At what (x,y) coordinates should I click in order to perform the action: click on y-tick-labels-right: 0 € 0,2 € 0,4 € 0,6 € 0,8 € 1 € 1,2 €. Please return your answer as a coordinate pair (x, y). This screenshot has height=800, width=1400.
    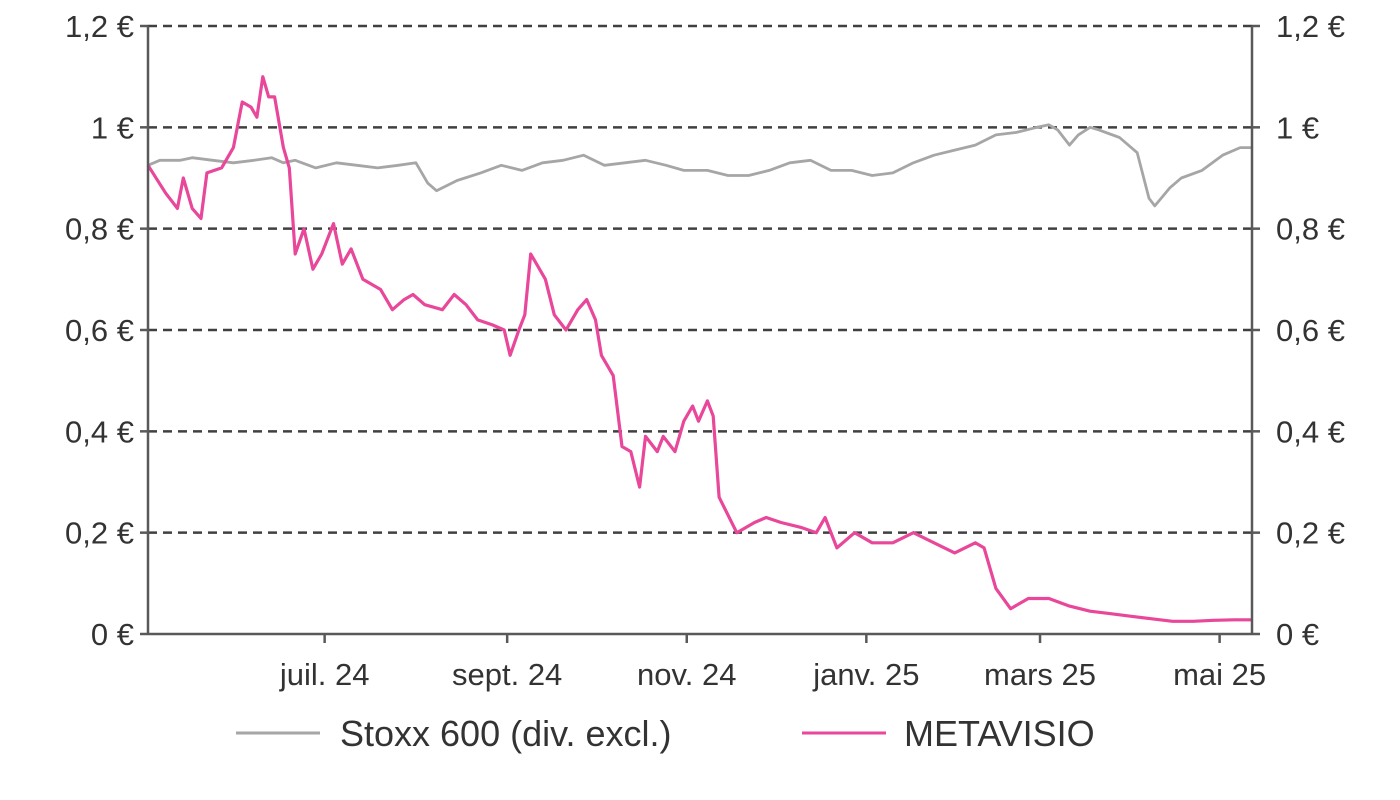
    Looking at the image, I should click on (1310, 330).